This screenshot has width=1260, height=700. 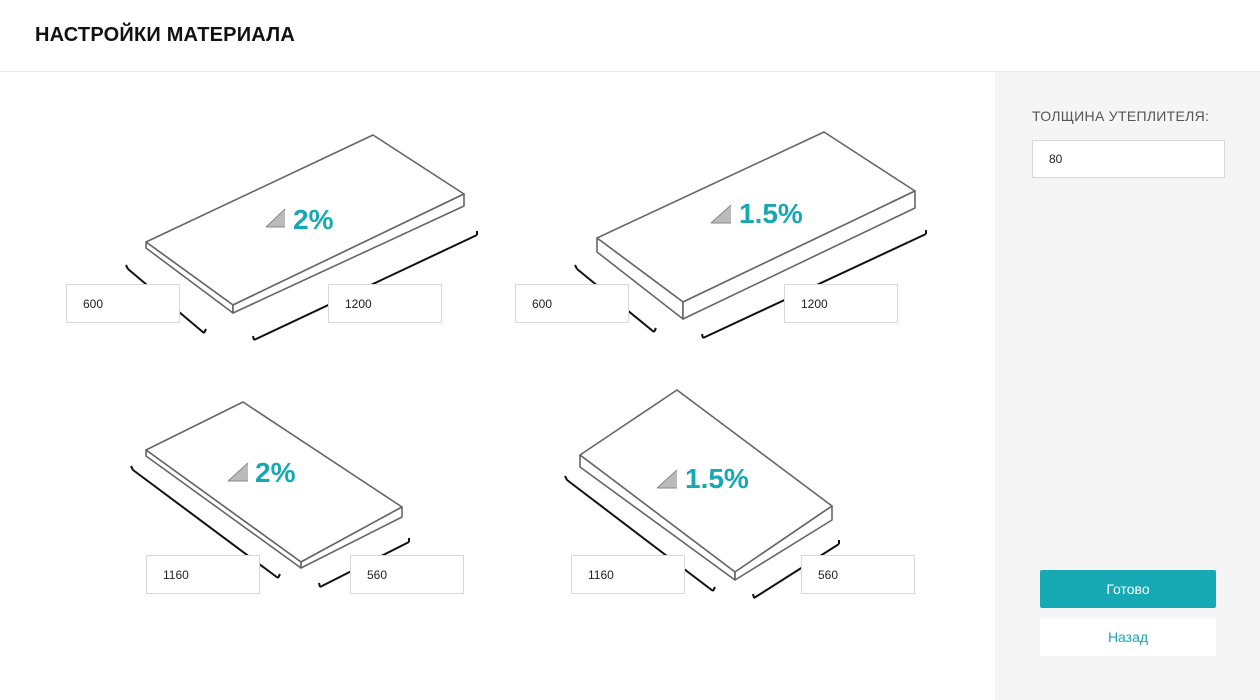 I want to click on done-button: Готово, so click(x=1128, y=589).